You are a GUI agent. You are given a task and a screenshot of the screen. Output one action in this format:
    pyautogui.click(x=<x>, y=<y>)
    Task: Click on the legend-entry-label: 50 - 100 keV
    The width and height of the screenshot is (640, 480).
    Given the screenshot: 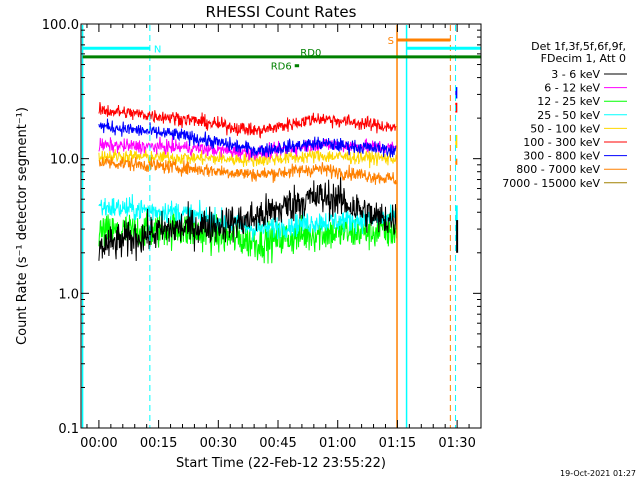 What is the action you would take?
    pyautogui.click(x=565, y=128)
    